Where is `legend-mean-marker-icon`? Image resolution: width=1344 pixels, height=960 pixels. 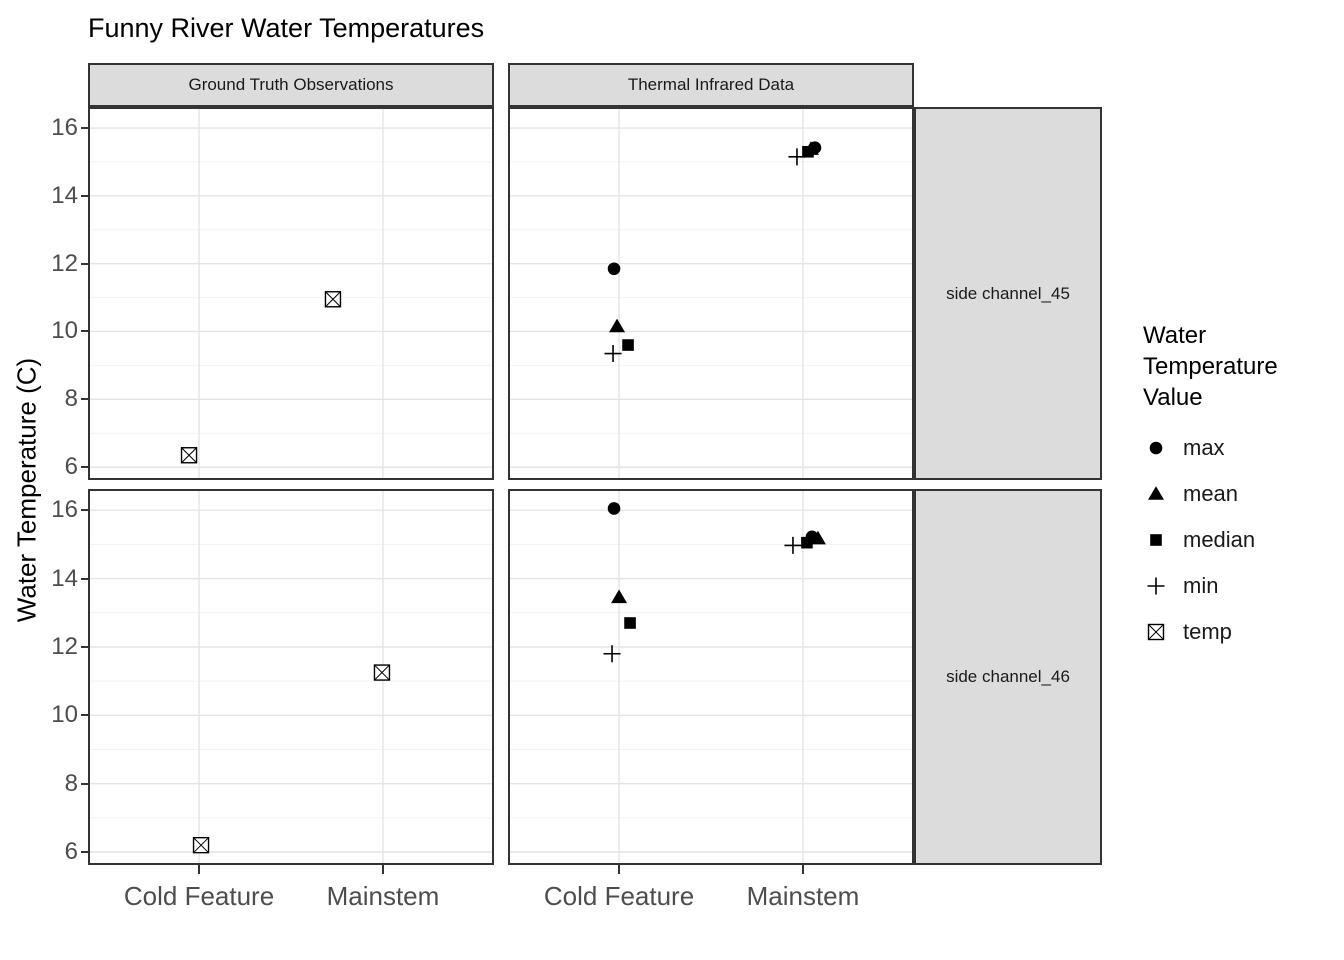
legend-mean-marker-icon is located at coordinates (1156, 493).